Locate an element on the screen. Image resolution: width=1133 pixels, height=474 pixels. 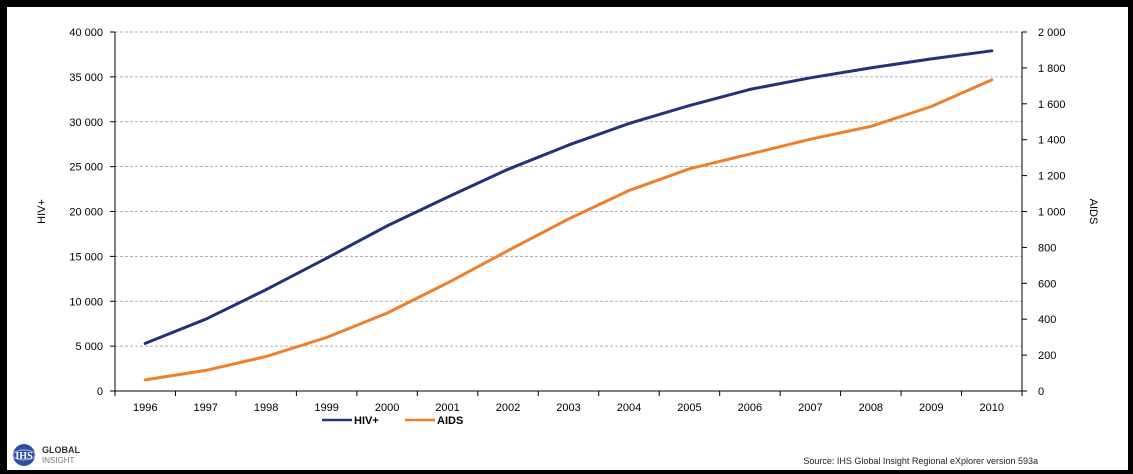
x-axis-tick-label: 2003 is located at coordinates (568, 408).